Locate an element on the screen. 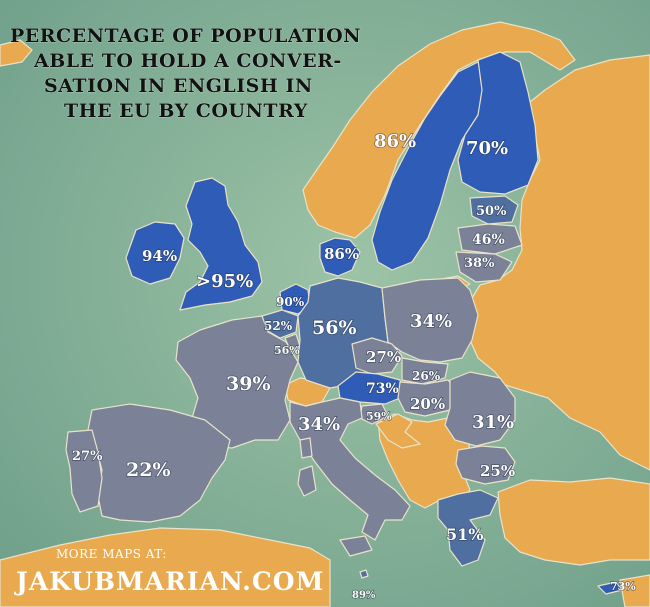  lithuania-shape is located at coordinates (484, 267).